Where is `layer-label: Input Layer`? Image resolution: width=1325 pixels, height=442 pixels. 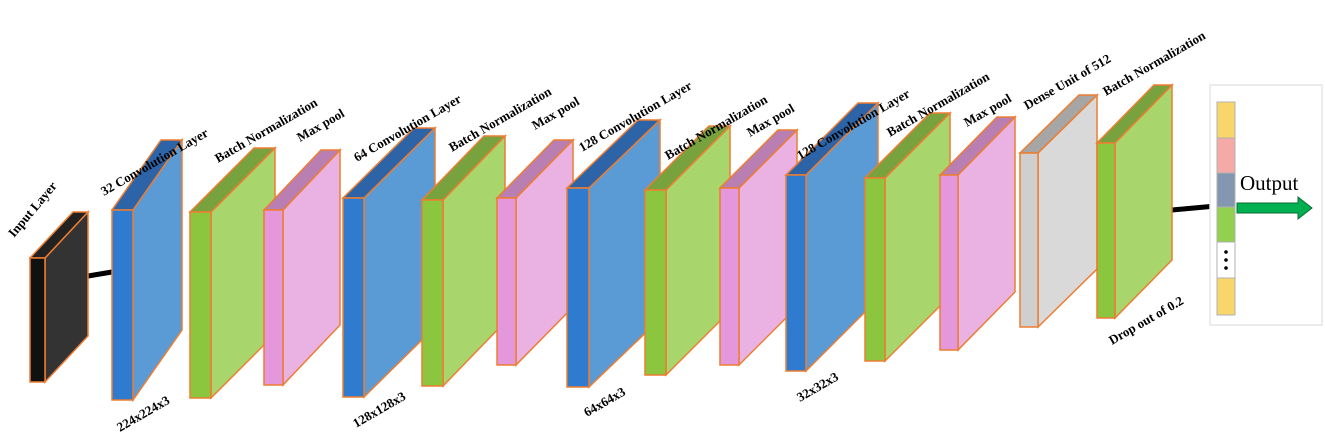 layer-label: Input Layer is located at coordinates (32, 209).